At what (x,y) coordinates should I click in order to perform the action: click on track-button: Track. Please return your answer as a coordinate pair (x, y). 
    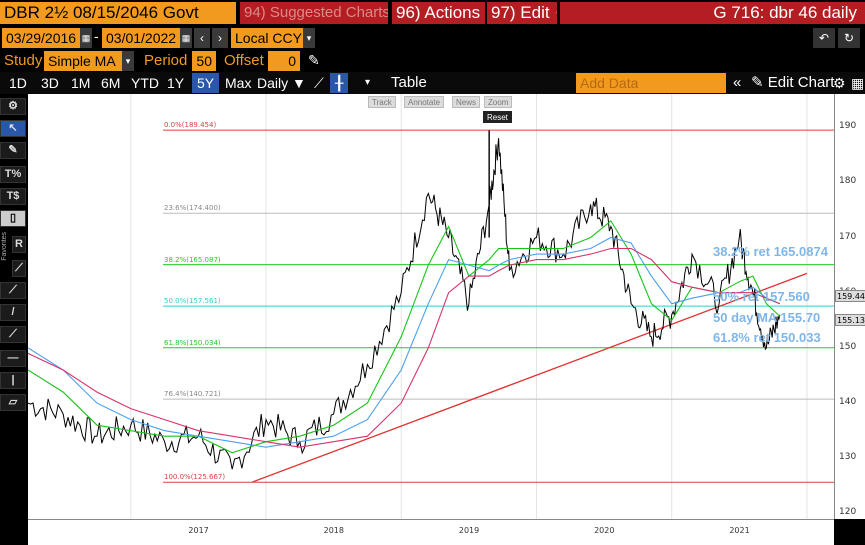
    Looking at the image, I should click on (382, 102).